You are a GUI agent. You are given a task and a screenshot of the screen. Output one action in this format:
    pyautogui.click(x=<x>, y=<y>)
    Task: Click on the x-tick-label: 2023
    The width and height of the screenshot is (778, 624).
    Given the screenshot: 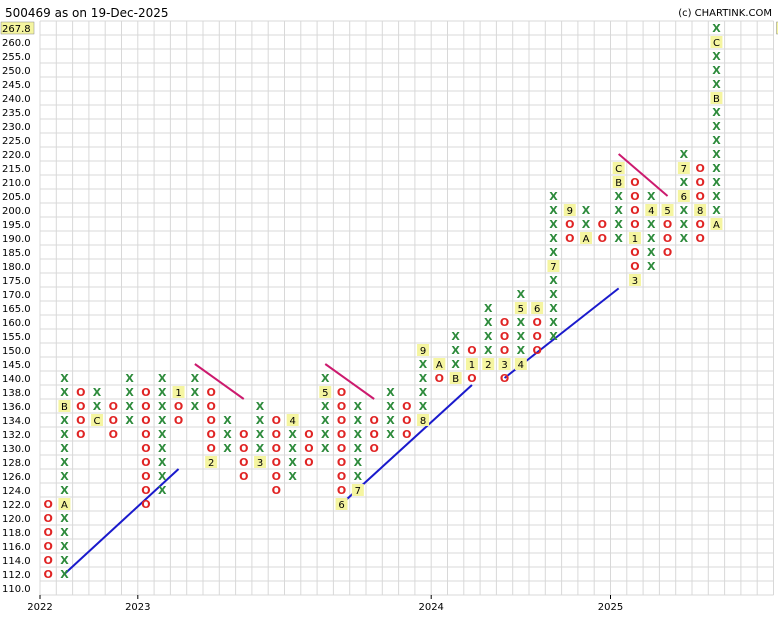 What is the action you would take?
    pyautogui.click(x=137, y=607)
    